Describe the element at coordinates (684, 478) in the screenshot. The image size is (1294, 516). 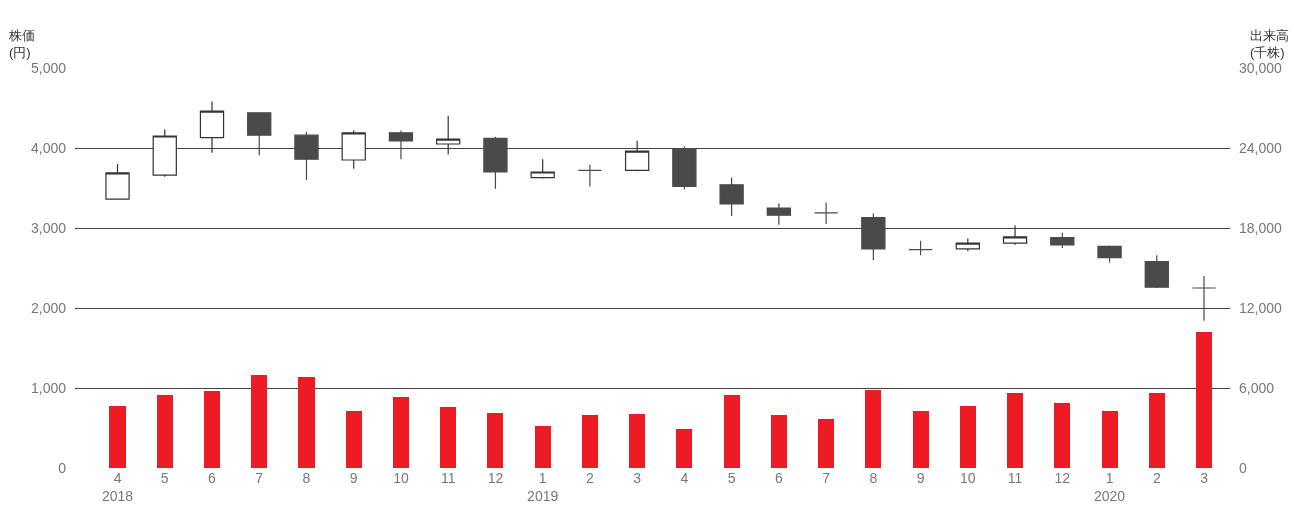
I see `x-tick-label: 4` at that location.